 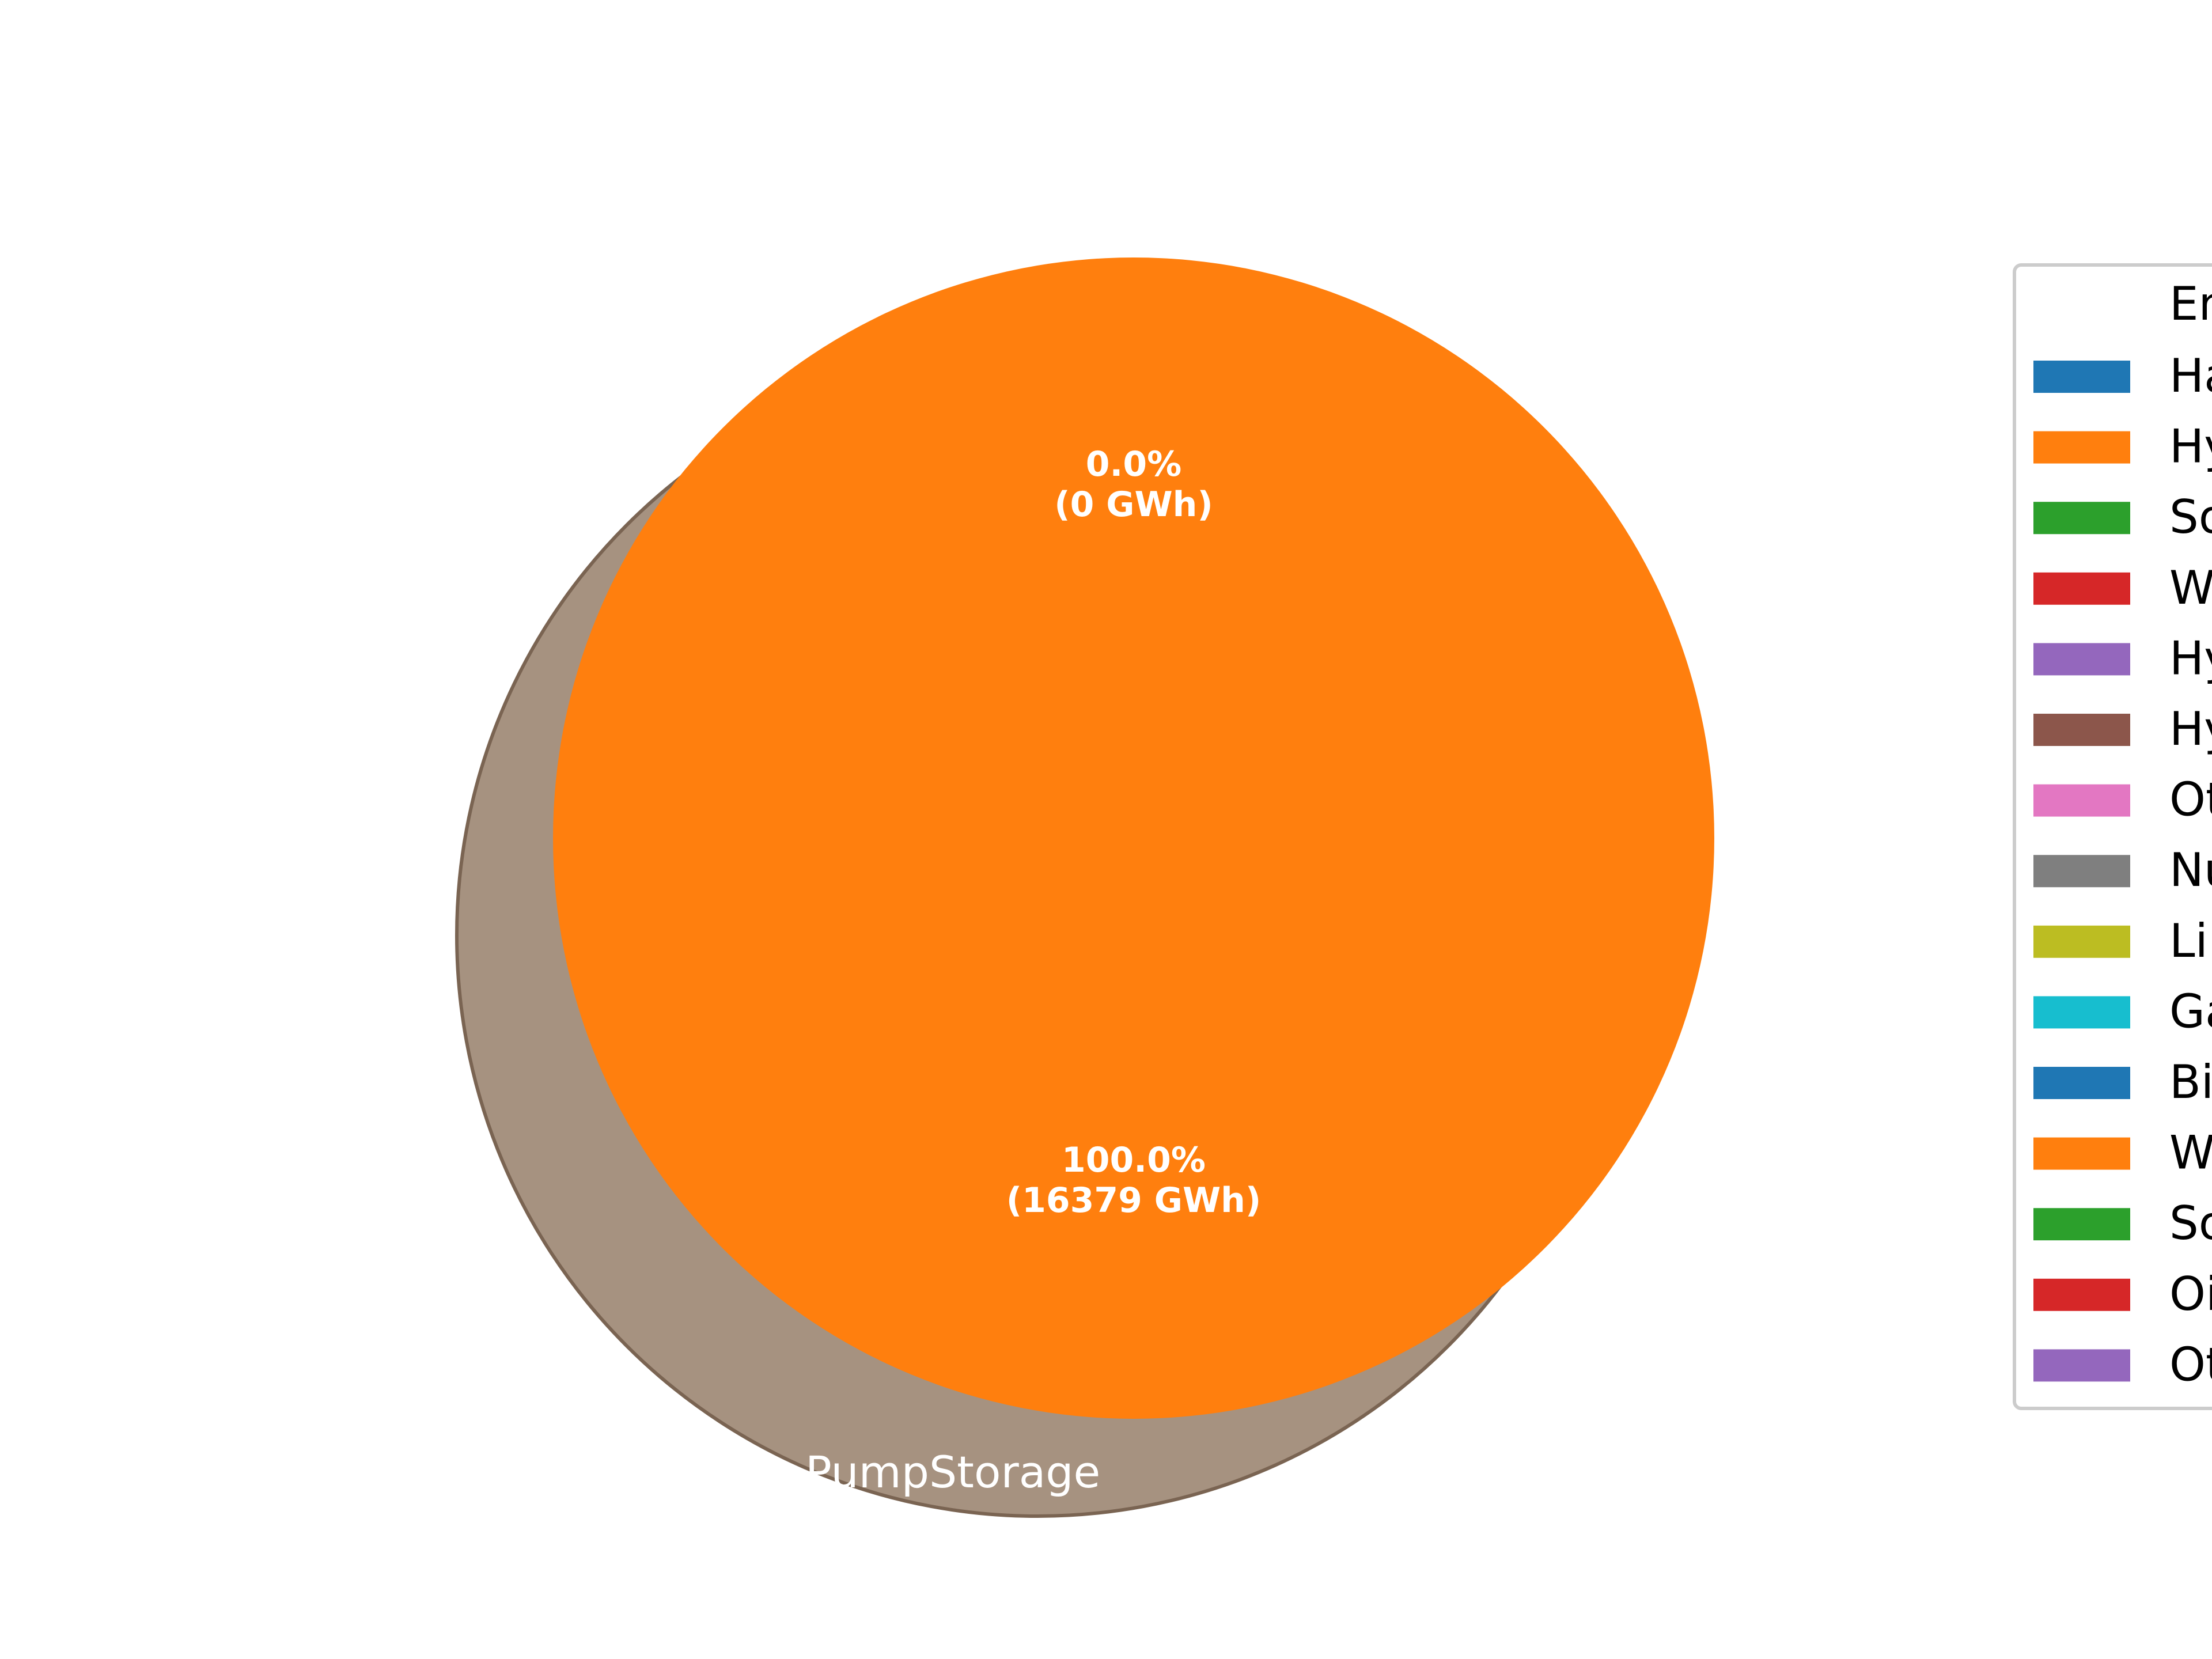 I want to click on legend: En Ha Hy So W Hy Hy Ot Nu Li Ga Bi W So Oi Ot, so click(x=2112, y=836).